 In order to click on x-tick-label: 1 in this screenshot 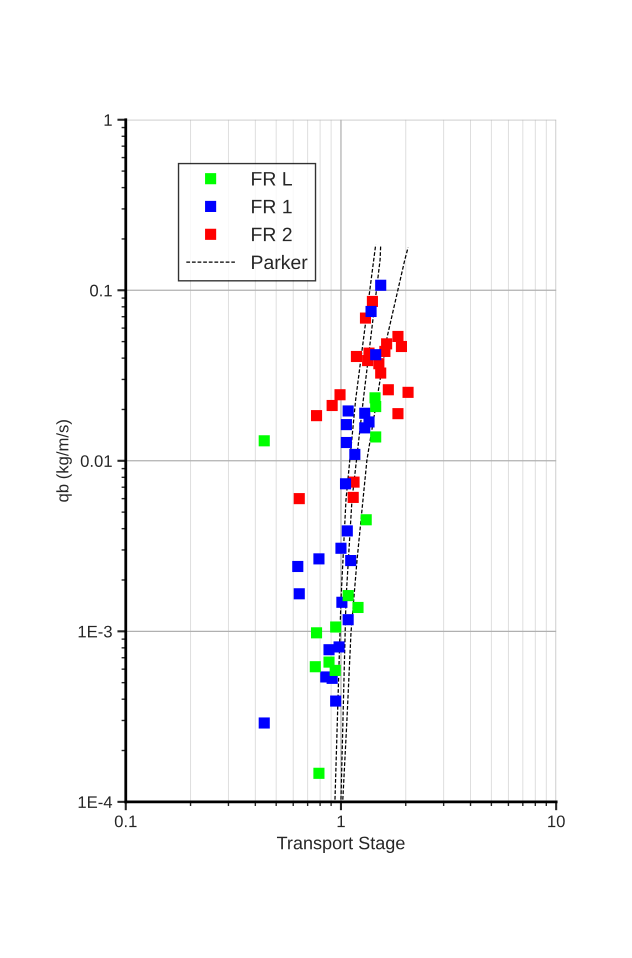, I will do `click(341, 822)`.